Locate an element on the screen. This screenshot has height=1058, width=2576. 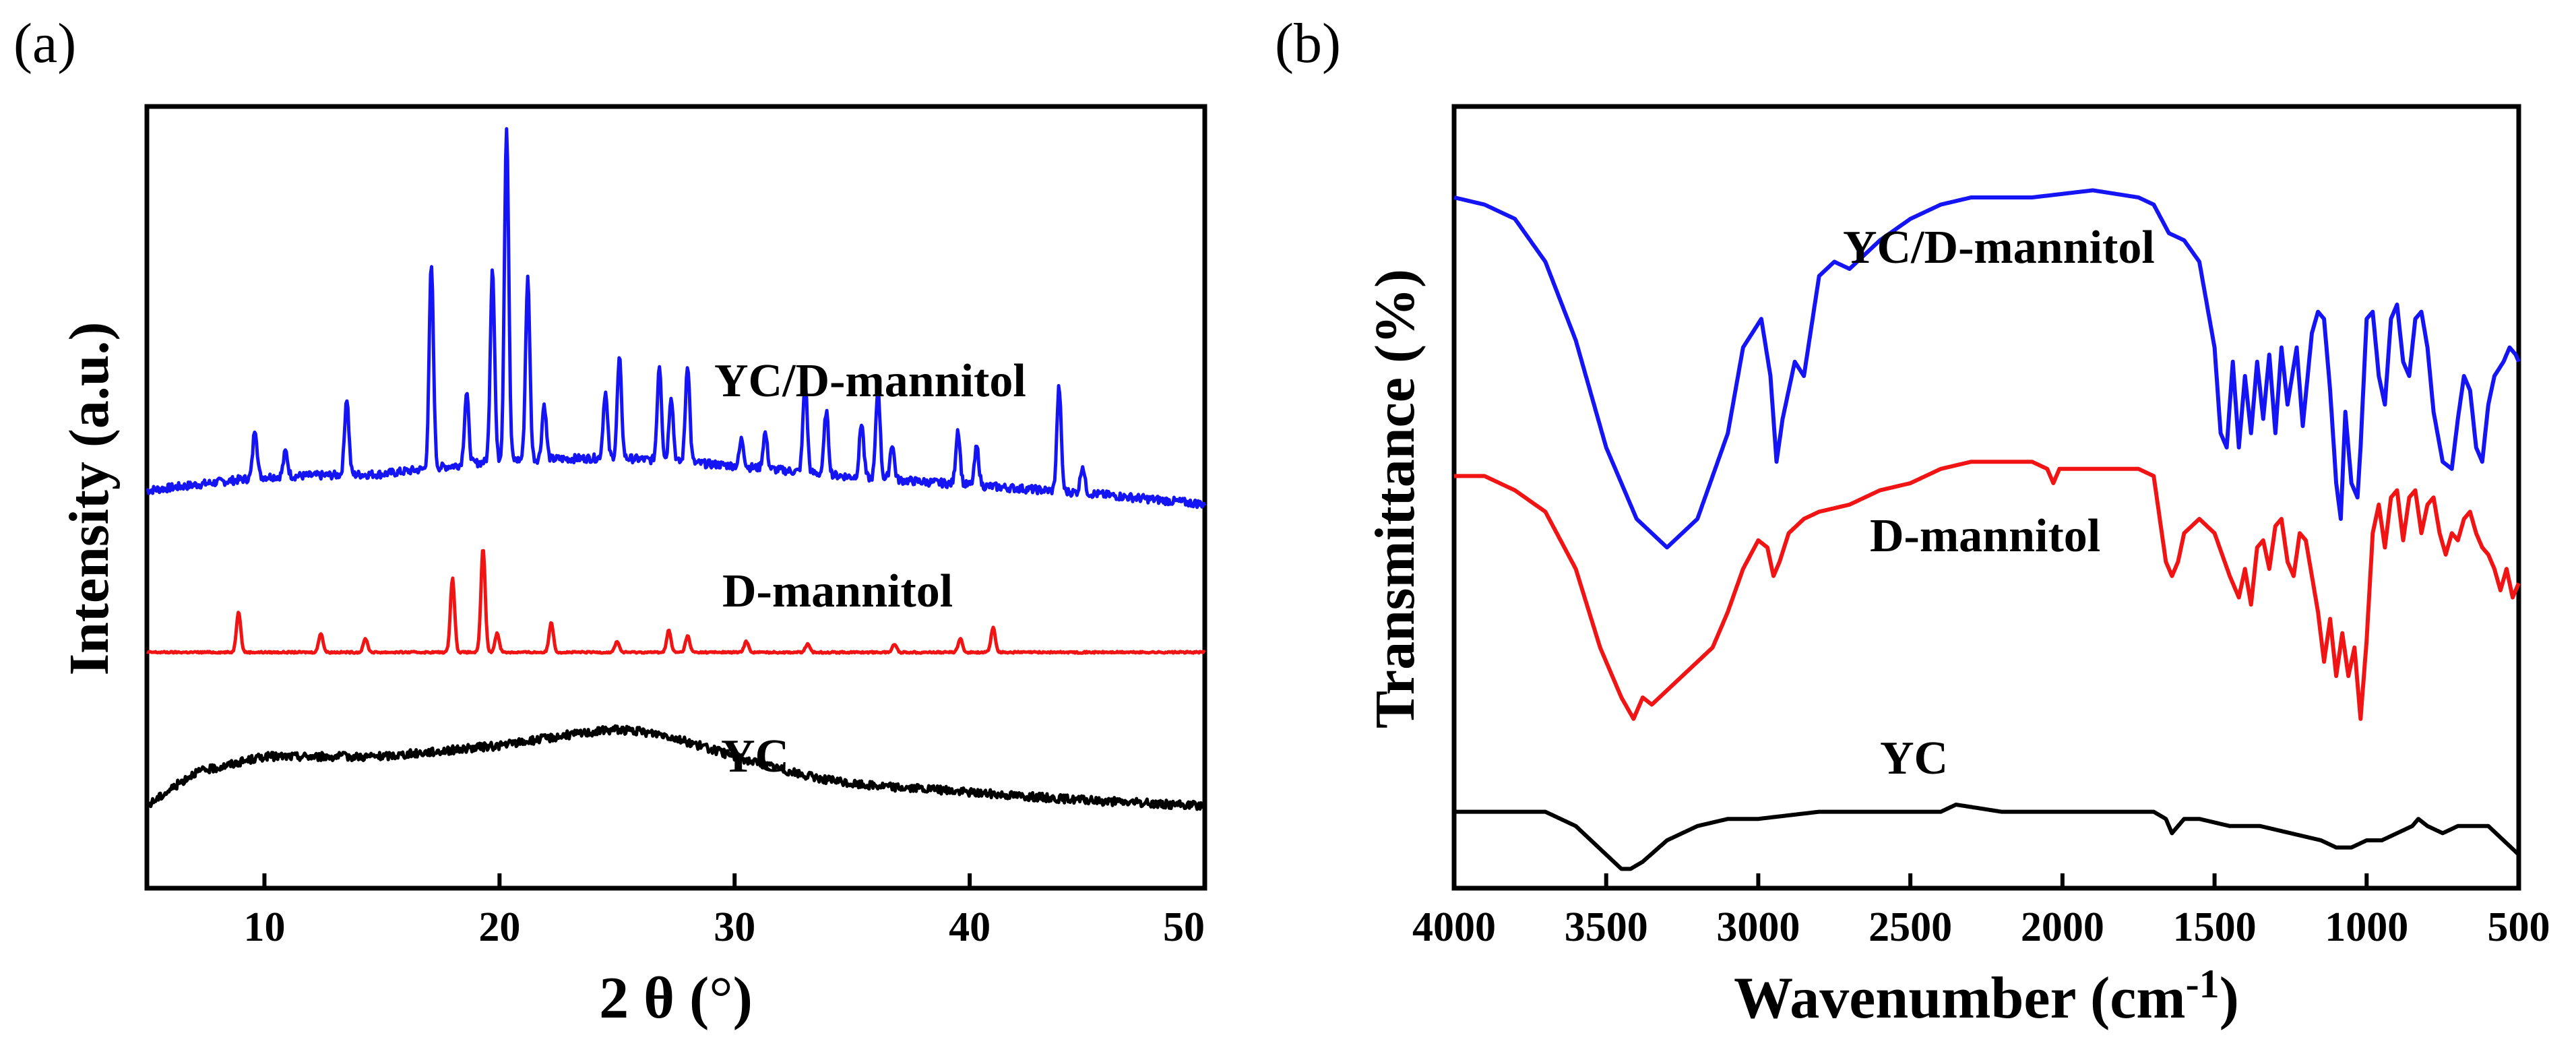
x-tick-label-a-10: 10 is located at coordinates (264, 927).